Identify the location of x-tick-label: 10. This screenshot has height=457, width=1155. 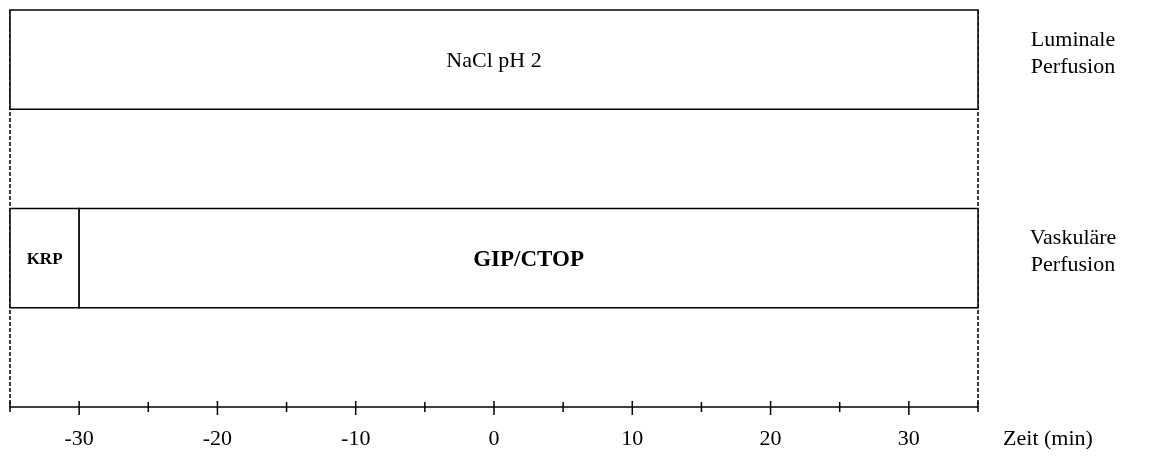
(632, 437).